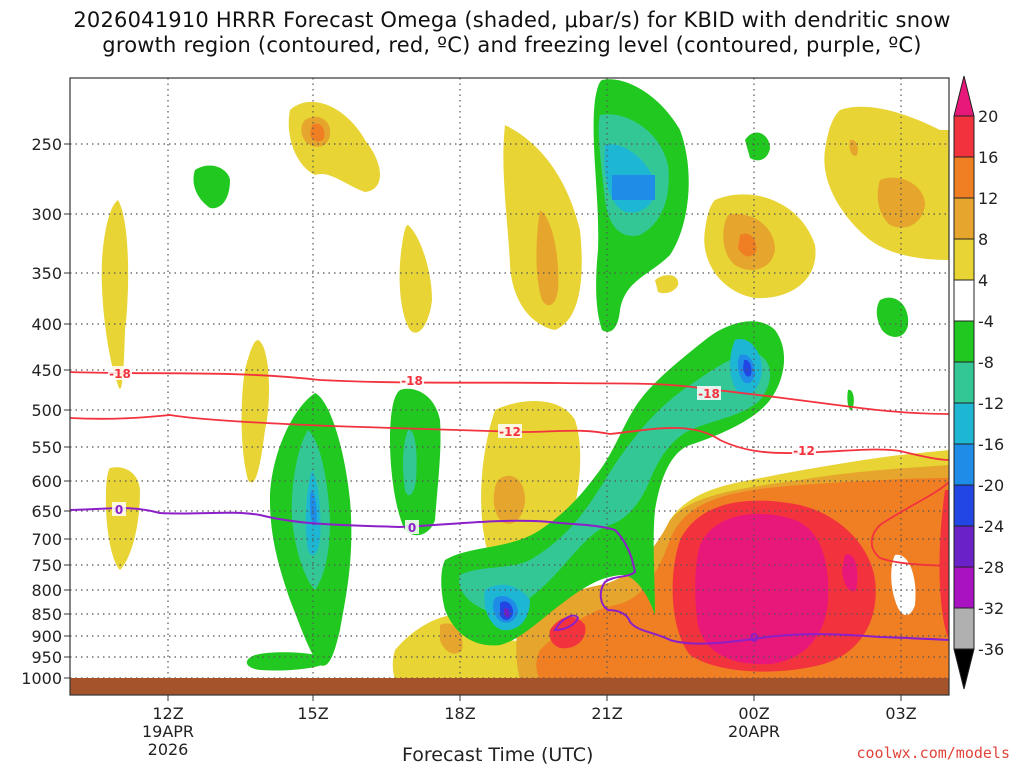  What do you see at coordinates (754, 731) in the screenshot?
I see `x-tick-date: 20APR` at bounding box center [754, 731].